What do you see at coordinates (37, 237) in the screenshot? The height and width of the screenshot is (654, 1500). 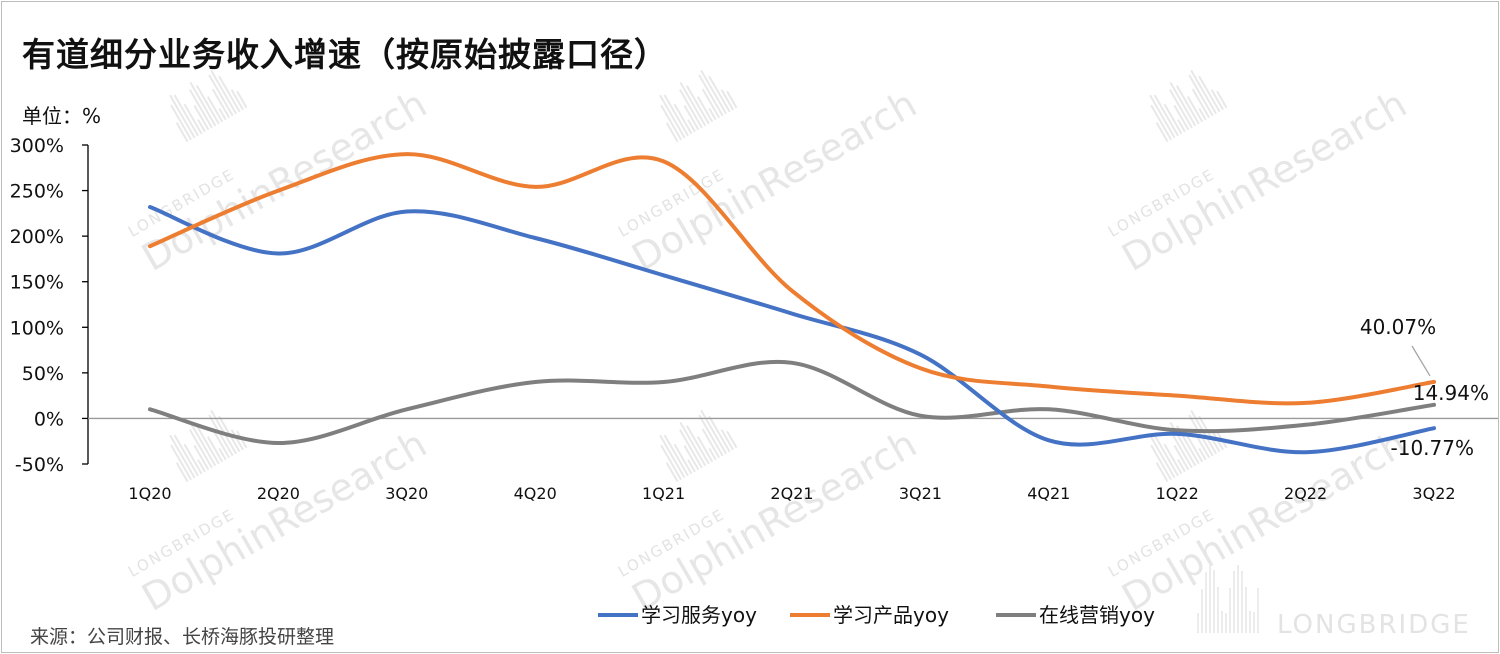 I see `y-tick-label: 200%` at bounding box center [37, 237].